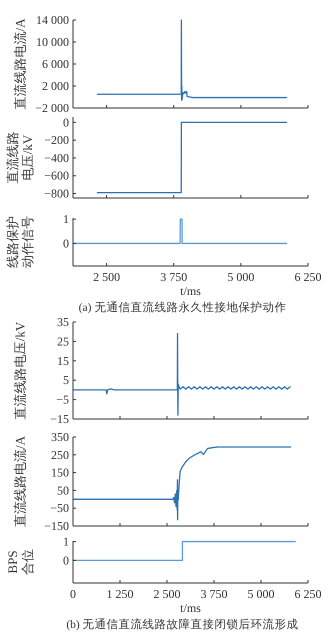 The height and width of the screenshot is (640, 333). What do you see at coordinates (63, 490) in the screenshot?
I see `y-tick-label: 50` at bounding box center [63, 490].